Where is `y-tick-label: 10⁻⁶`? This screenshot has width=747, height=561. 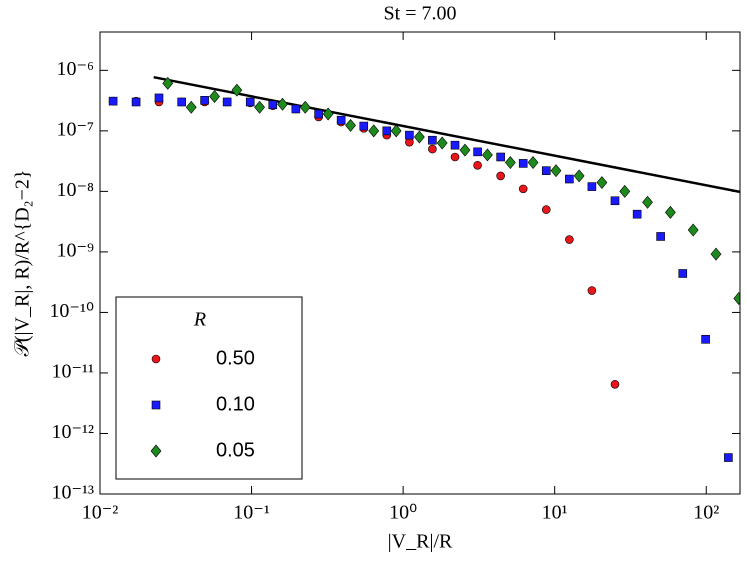 y-tick-label: 10⁻⁶ is located at coordinates (75, 69).